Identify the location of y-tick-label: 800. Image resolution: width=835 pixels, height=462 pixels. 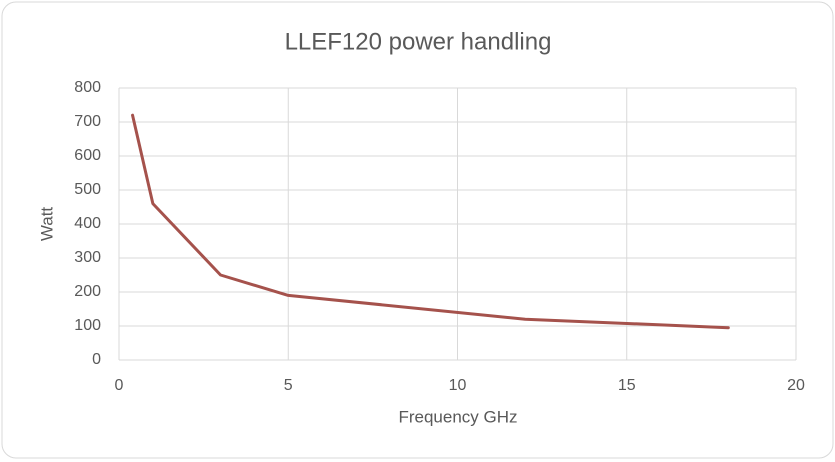
(87, 87).